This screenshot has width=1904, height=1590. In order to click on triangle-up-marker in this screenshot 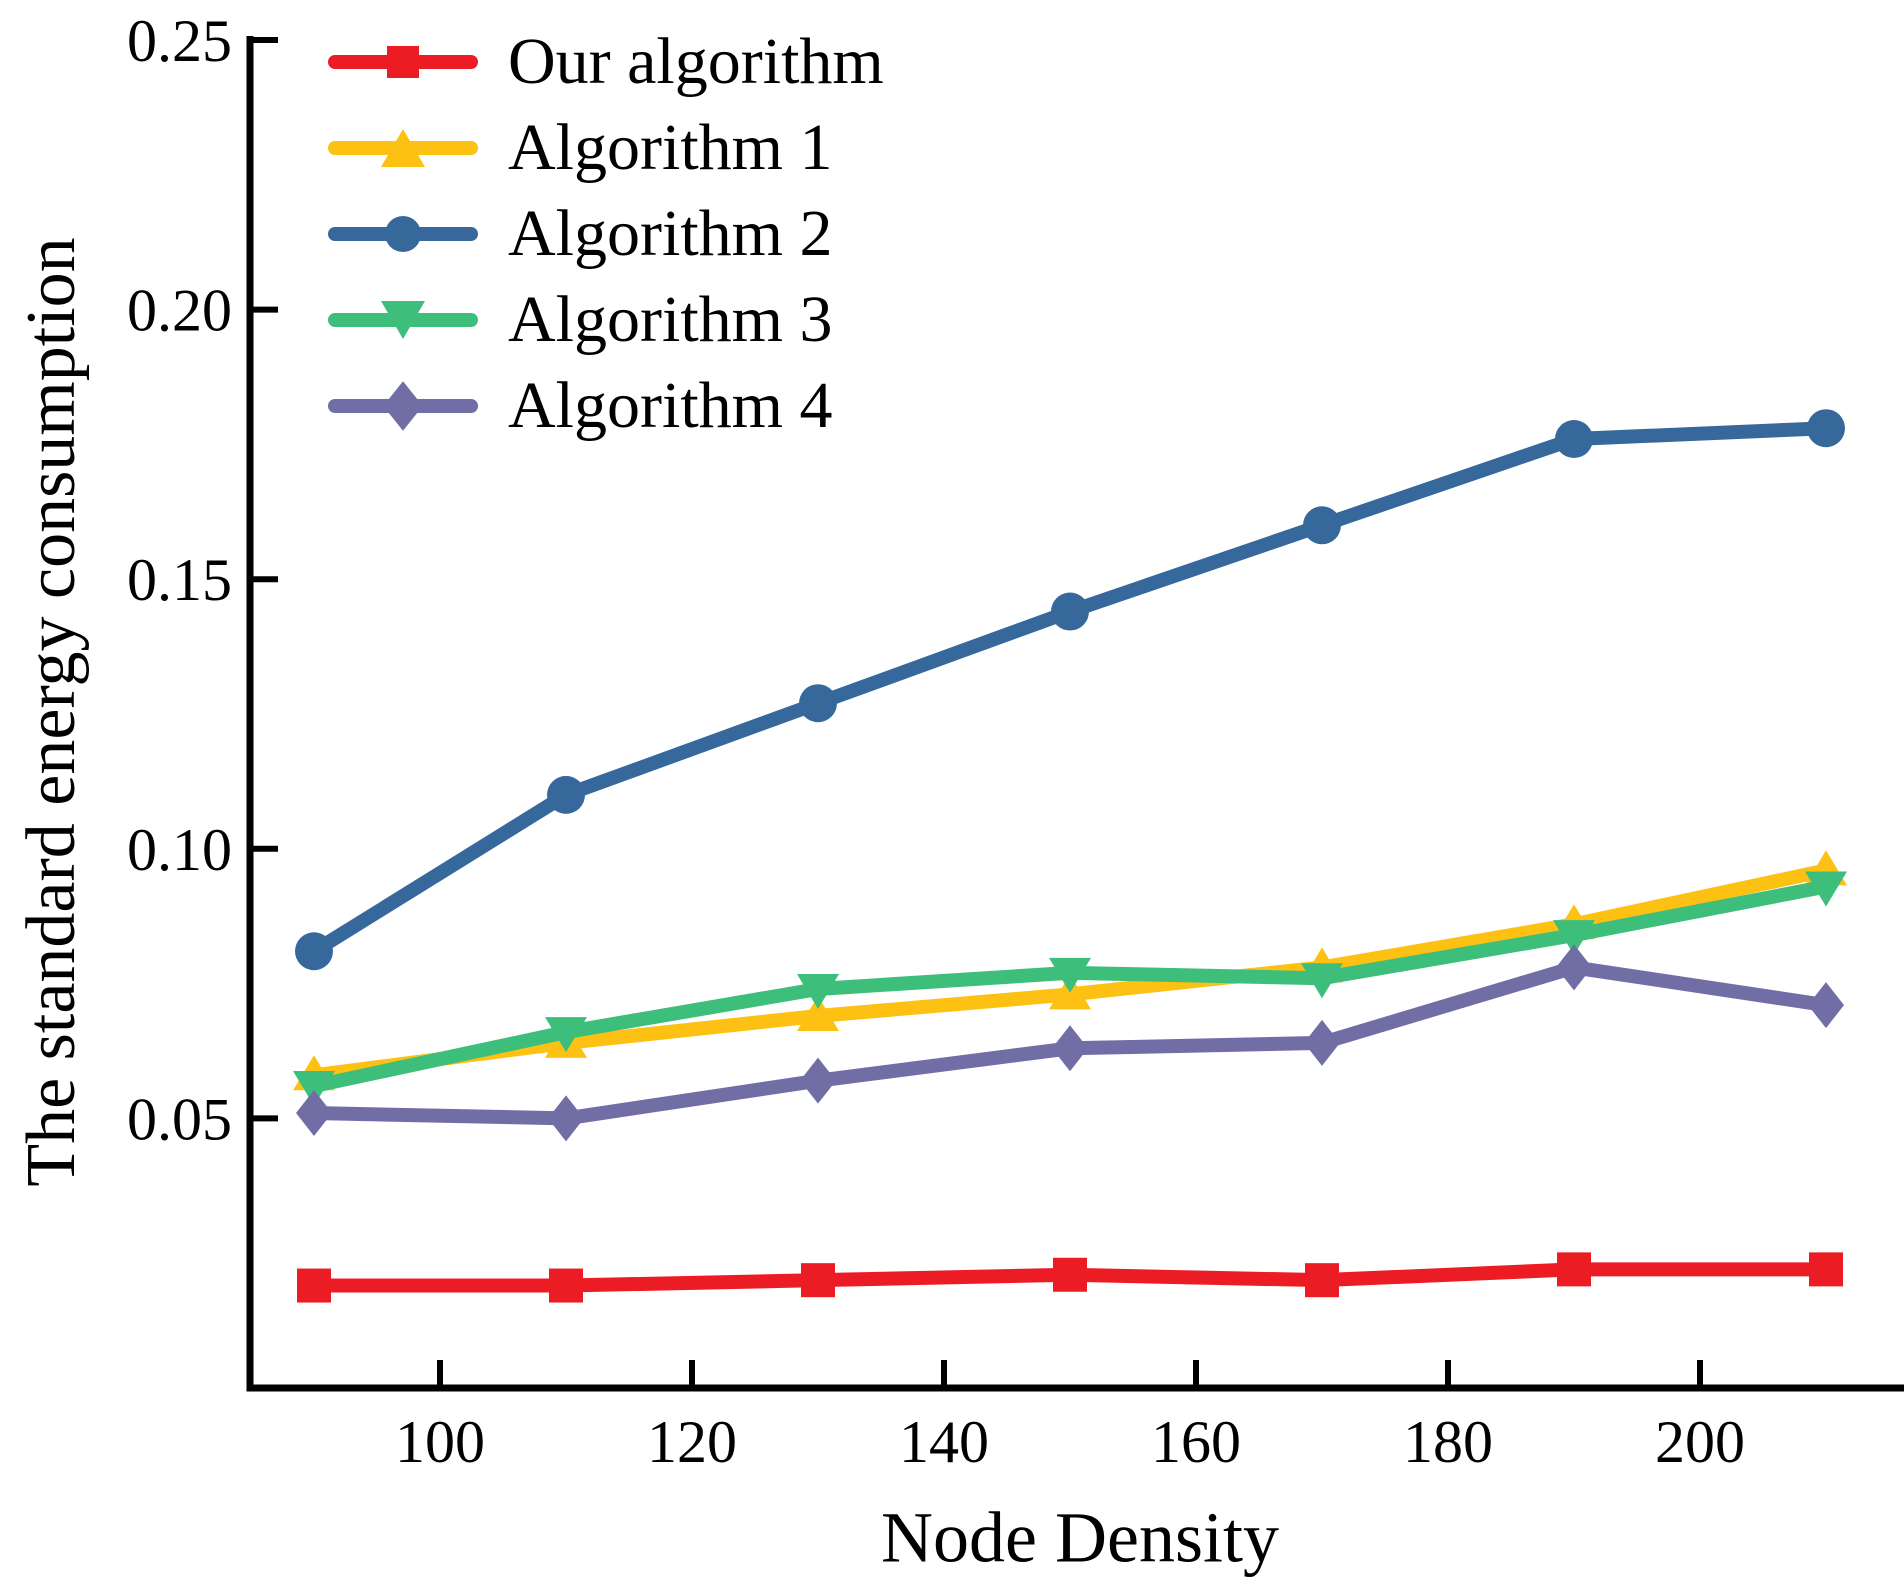, I will do `click(818, 1013)`.